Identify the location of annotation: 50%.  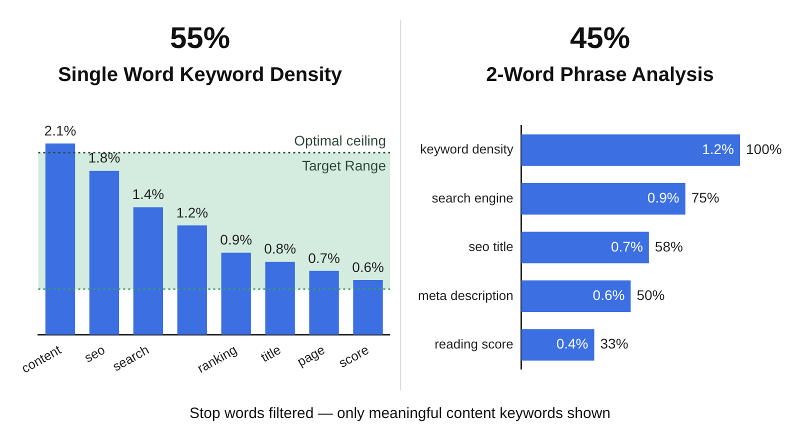
(650, 295).